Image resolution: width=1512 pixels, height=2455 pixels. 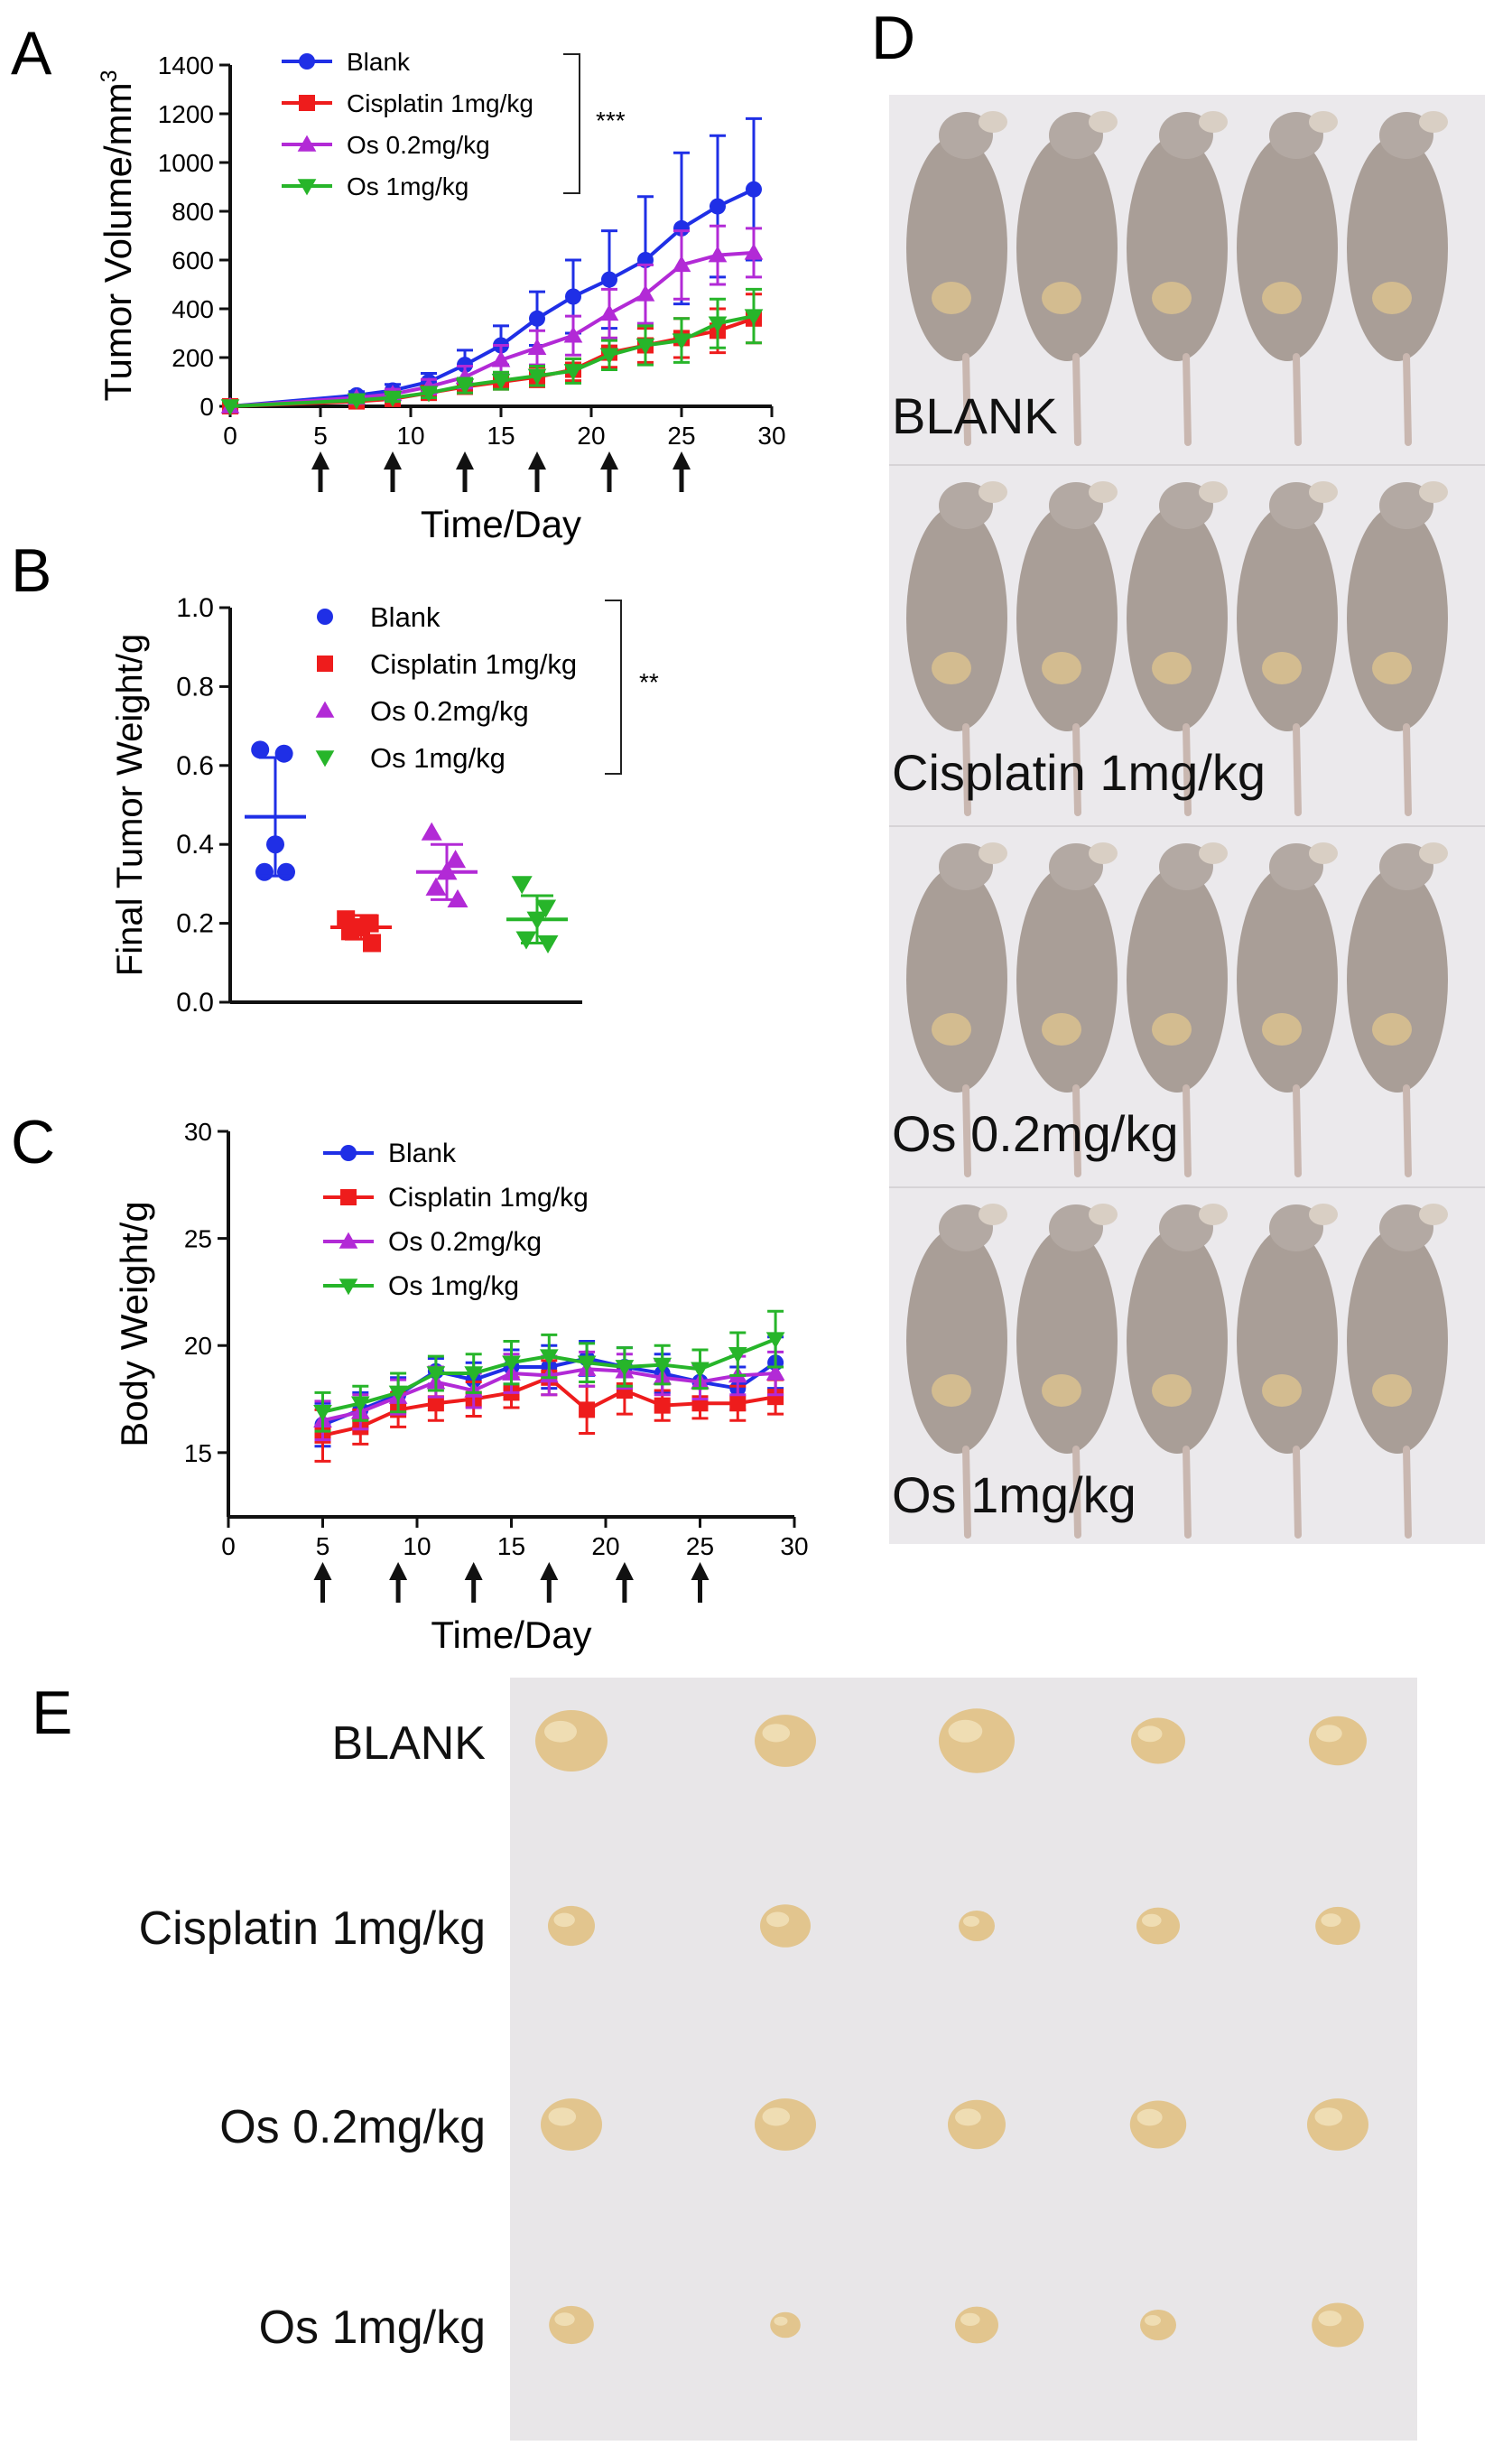 I want to click on legend-entry: Blank, so click(x=405, y=617).